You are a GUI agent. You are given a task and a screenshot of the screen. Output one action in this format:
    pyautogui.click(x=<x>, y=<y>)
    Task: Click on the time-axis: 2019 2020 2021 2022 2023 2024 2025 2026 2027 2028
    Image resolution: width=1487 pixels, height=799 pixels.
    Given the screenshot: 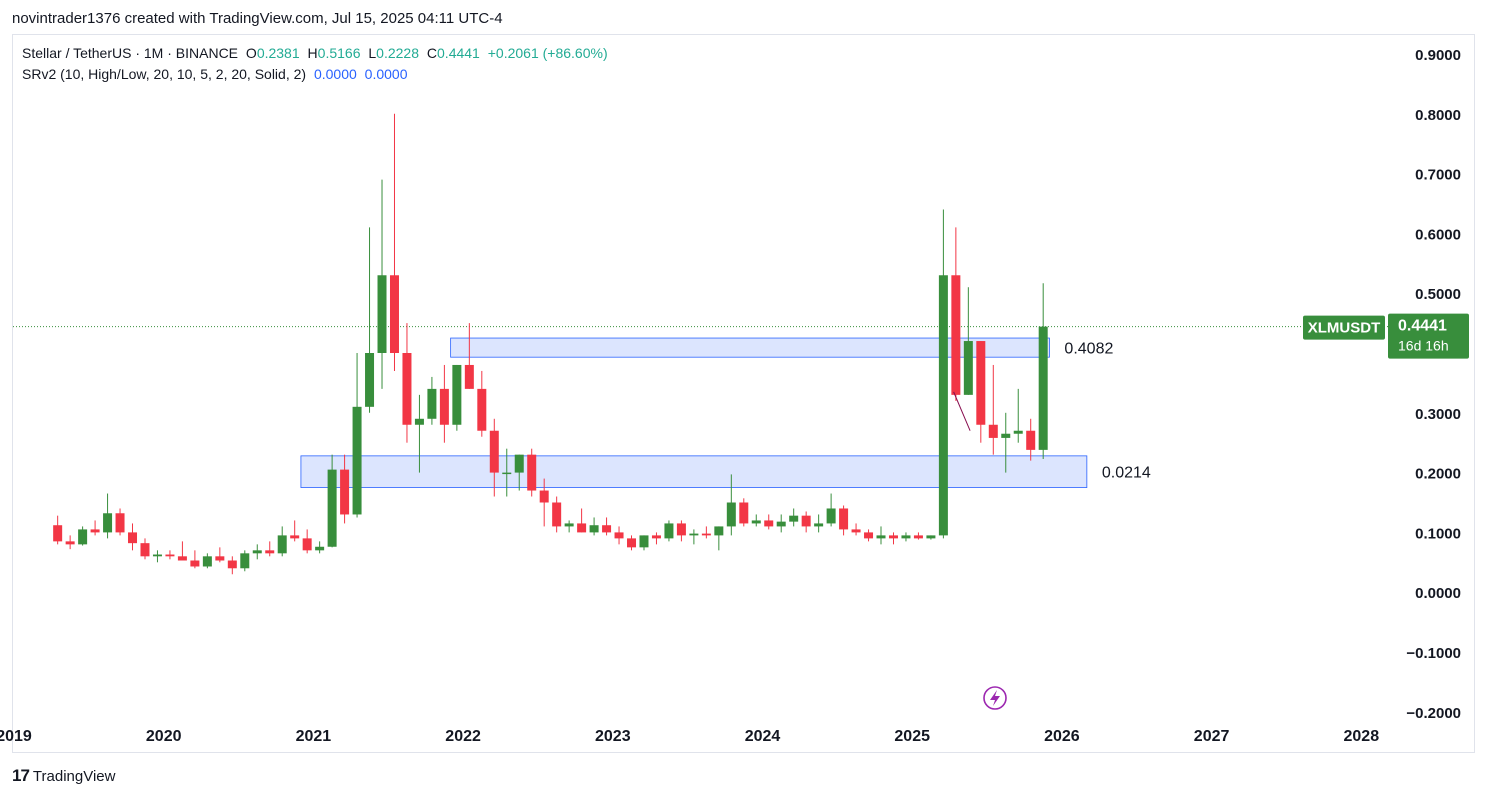 What is the action you would take?
    pyautogui.click(x=689, y=736)
    